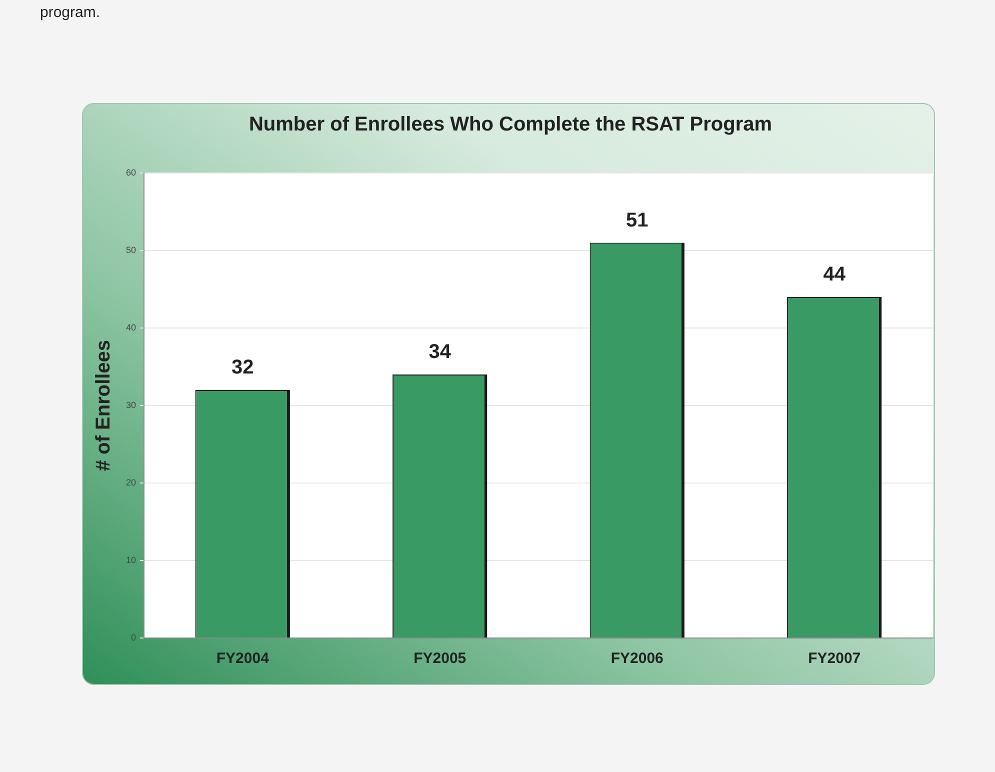  Describe the element at coordinates (131, 559) in the screenshot. I see `y-tick-label: 10` at that location.